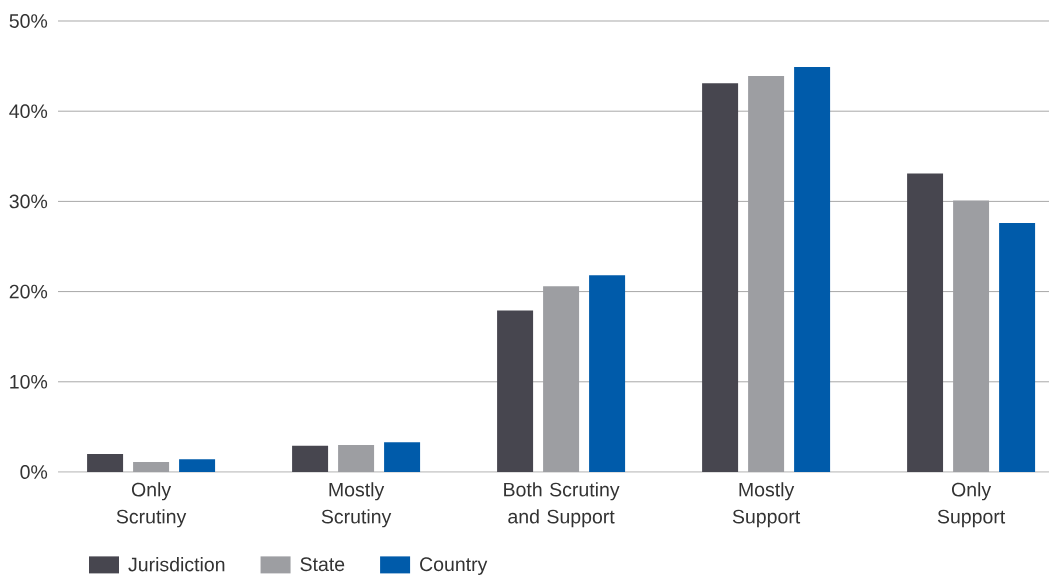 The height and width of the screenshot is (577, 1049). What do you see at coordinates (28, 201) in the screenshot?
I see `y-tick-label: 30%` at bounding box center [28, 201].